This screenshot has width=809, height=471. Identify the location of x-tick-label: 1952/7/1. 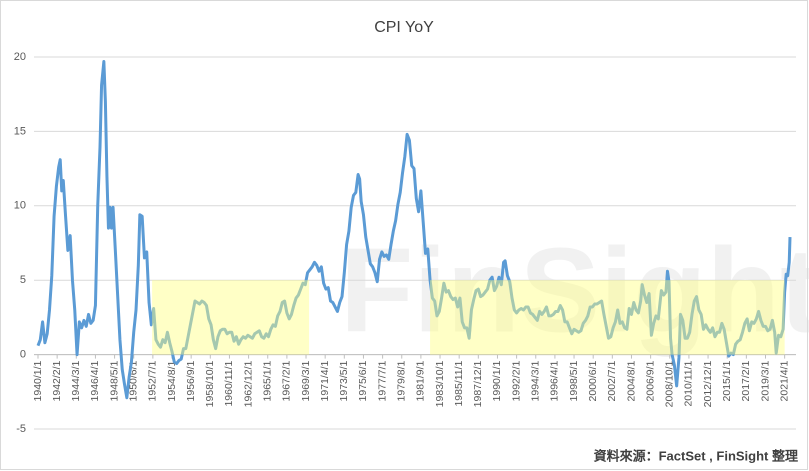
(153, 380).